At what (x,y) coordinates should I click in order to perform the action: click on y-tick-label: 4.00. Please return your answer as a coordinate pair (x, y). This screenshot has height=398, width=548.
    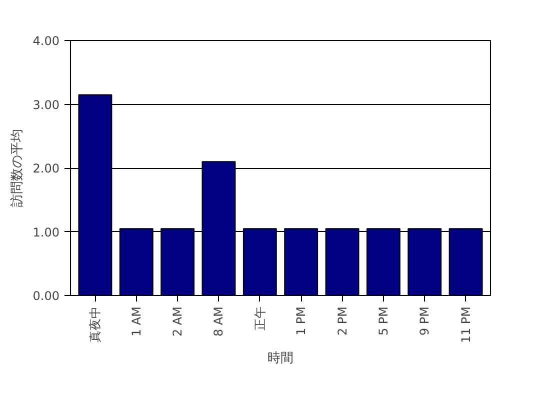
    Looking at the image, I should click on (46, 41).